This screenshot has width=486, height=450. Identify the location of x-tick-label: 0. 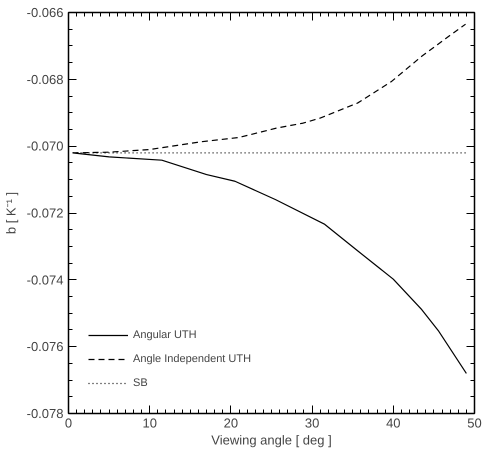
(68, 423).